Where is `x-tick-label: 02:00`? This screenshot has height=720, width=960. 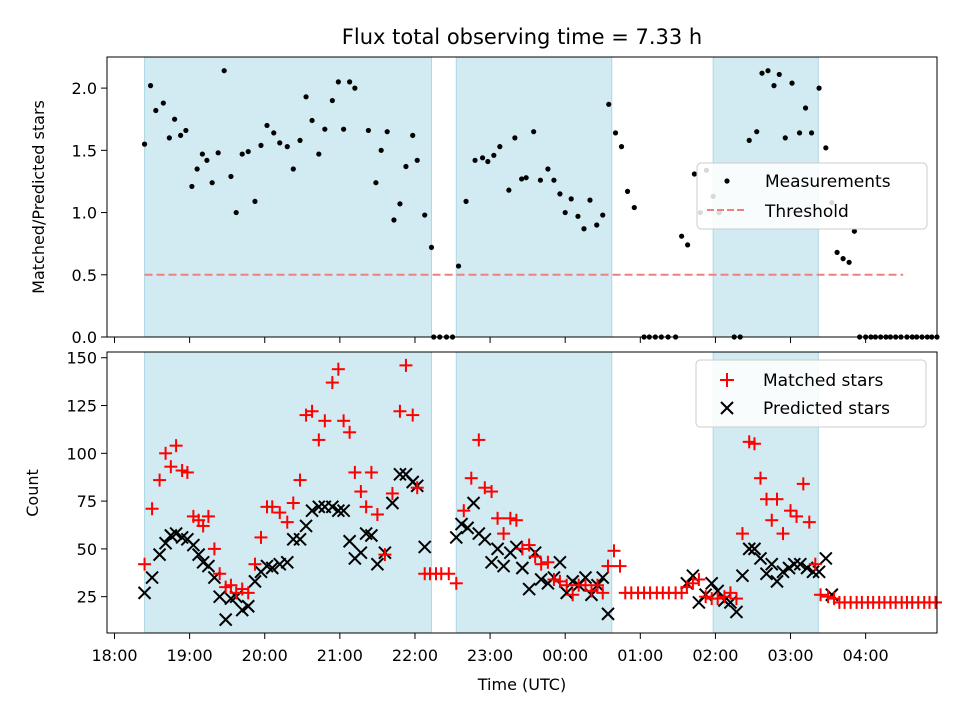
x-tick-label: 02:00 is located at coordinates (715, 655).